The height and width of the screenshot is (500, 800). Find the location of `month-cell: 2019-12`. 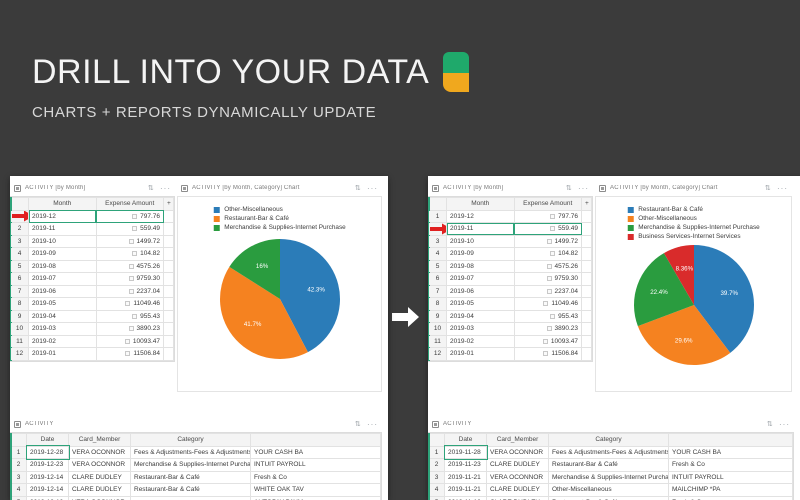

month-cell: 2019-12 is located at coordinates (480, 216).